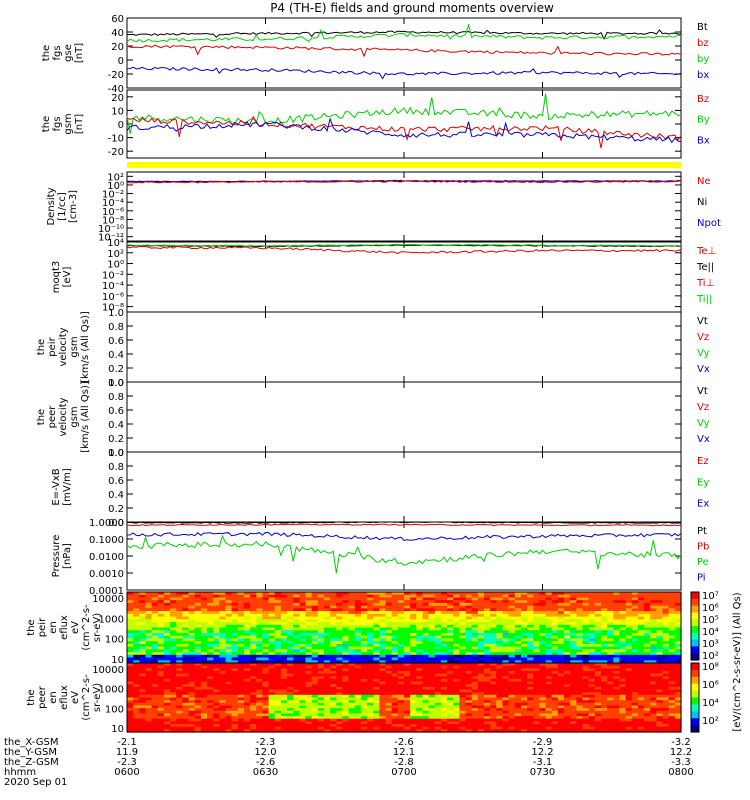 The image size is (750, 800). Describe the element at coordinates (116, 327) in the screenshot. I see `y-tick-label: 0.8` at that location.